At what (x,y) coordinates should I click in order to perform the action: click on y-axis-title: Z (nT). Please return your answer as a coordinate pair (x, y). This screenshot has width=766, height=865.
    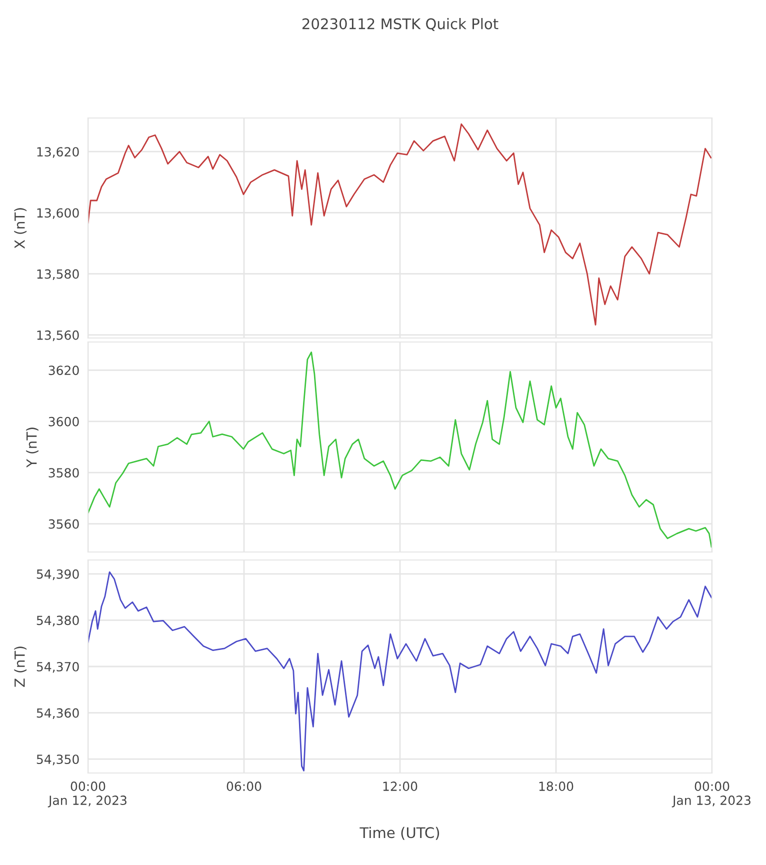
    Looking at the image, I should click on (20, 666).